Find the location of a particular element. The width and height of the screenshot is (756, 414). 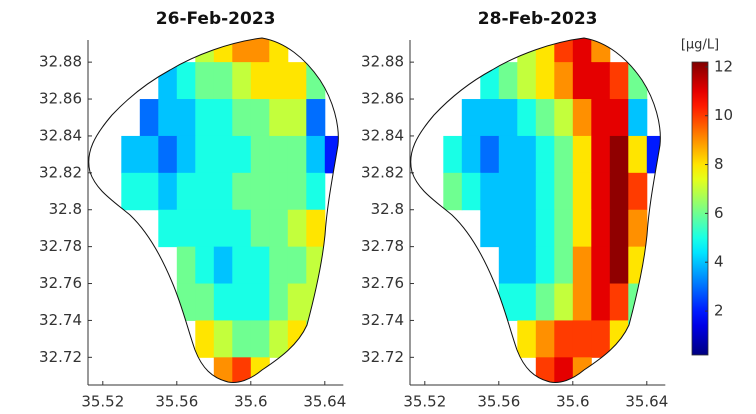

colorbar-tick-label: 8 is located at coordinates (719, 164).